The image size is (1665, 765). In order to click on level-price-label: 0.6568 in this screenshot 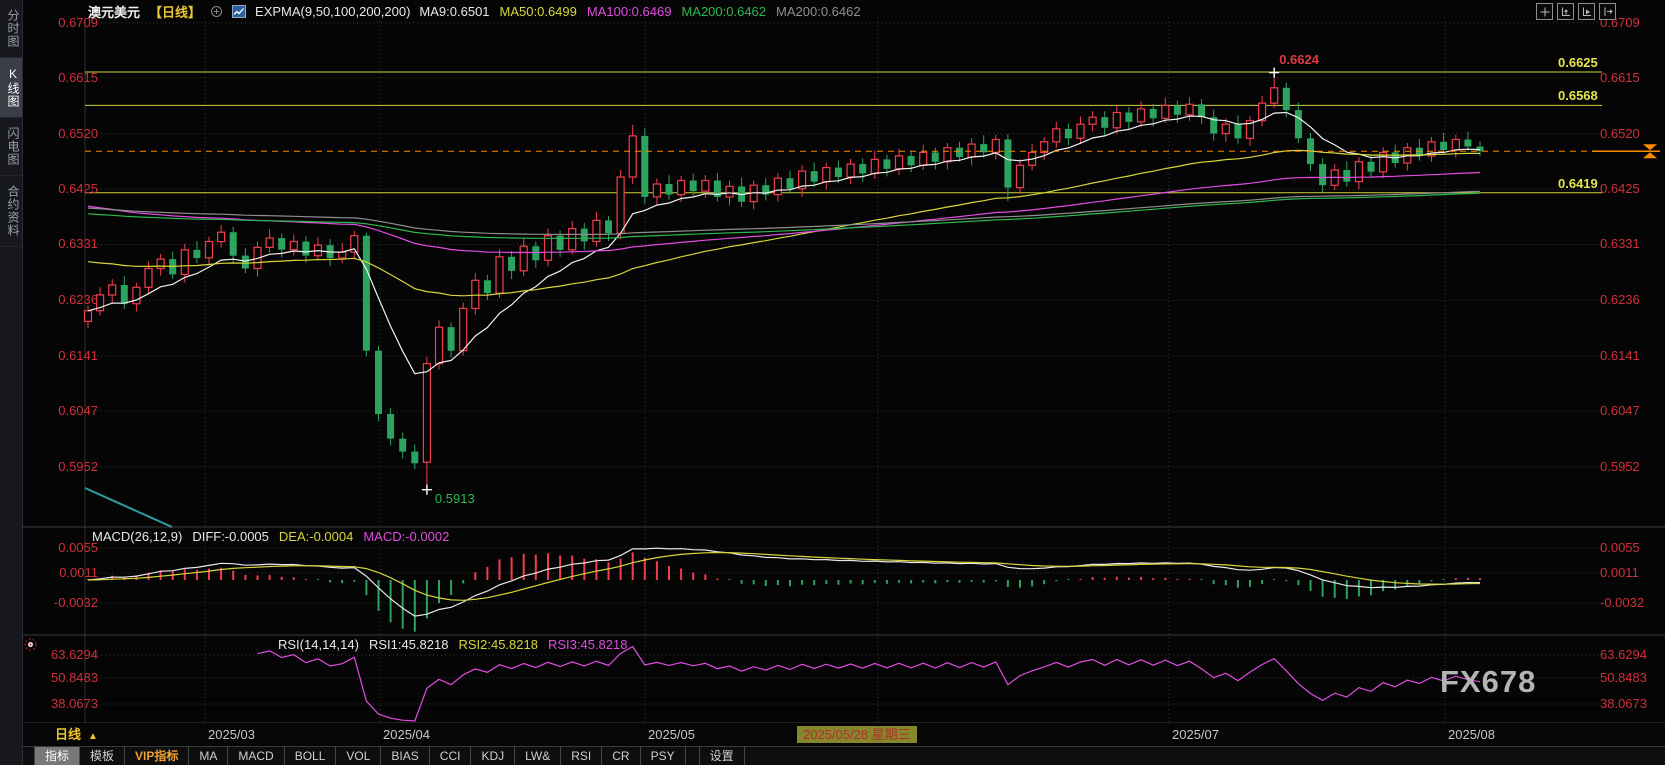, I will do `click(1578, 96)`.